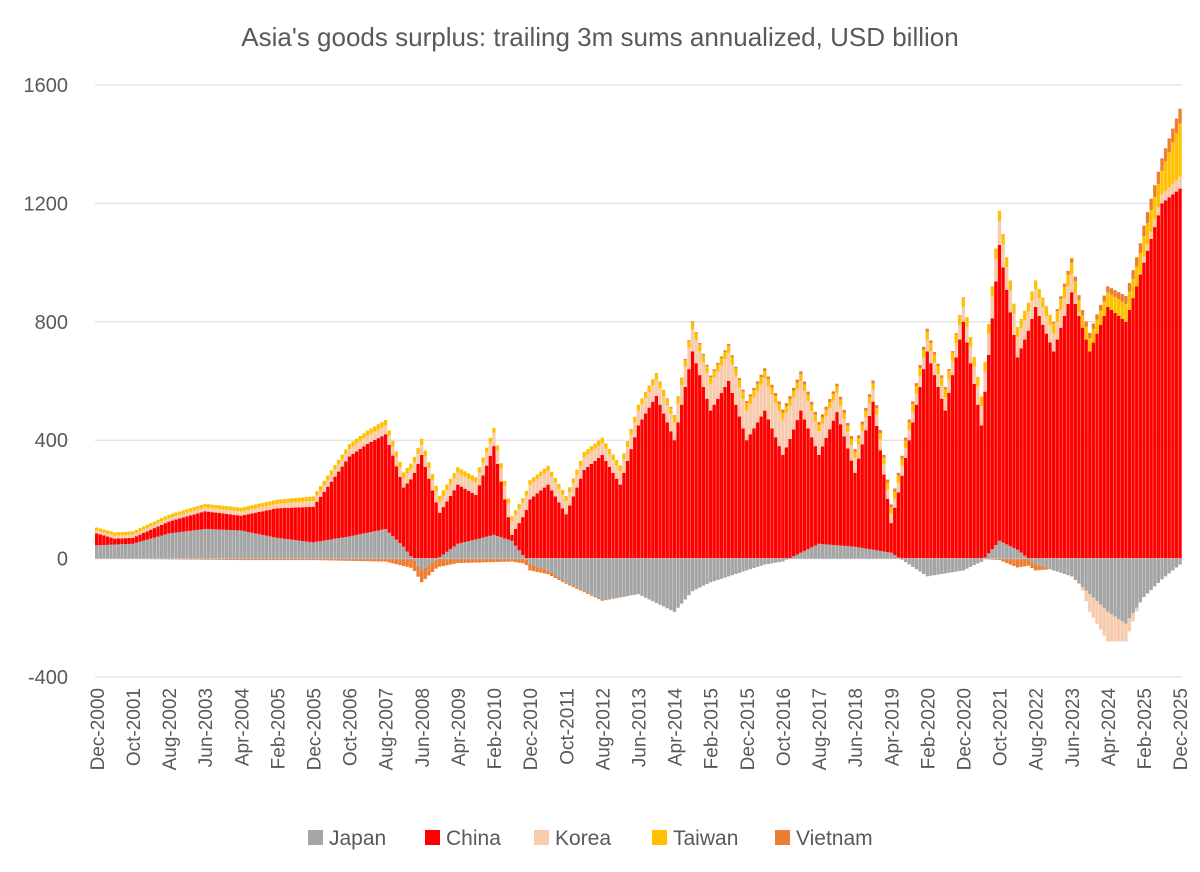  What do you see at coordinates (206, 727) in the screenshot?
I see `x-tick-label: Jun-2003` at bounding box center [206, 727].